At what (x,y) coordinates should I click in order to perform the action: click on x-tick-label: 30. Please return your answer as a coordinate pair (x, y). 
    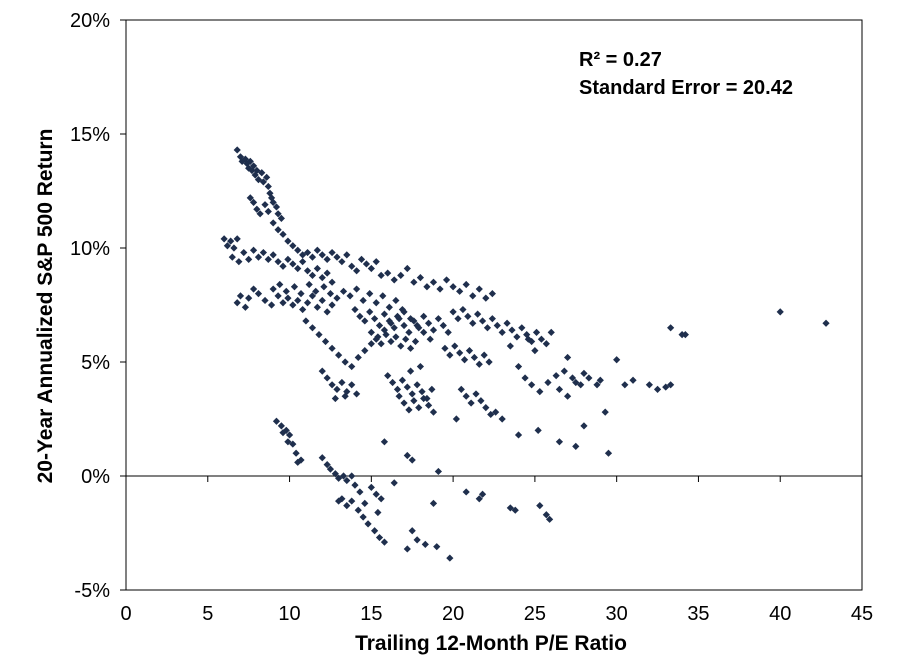
    Looking at the image, I should click on (617, 614).